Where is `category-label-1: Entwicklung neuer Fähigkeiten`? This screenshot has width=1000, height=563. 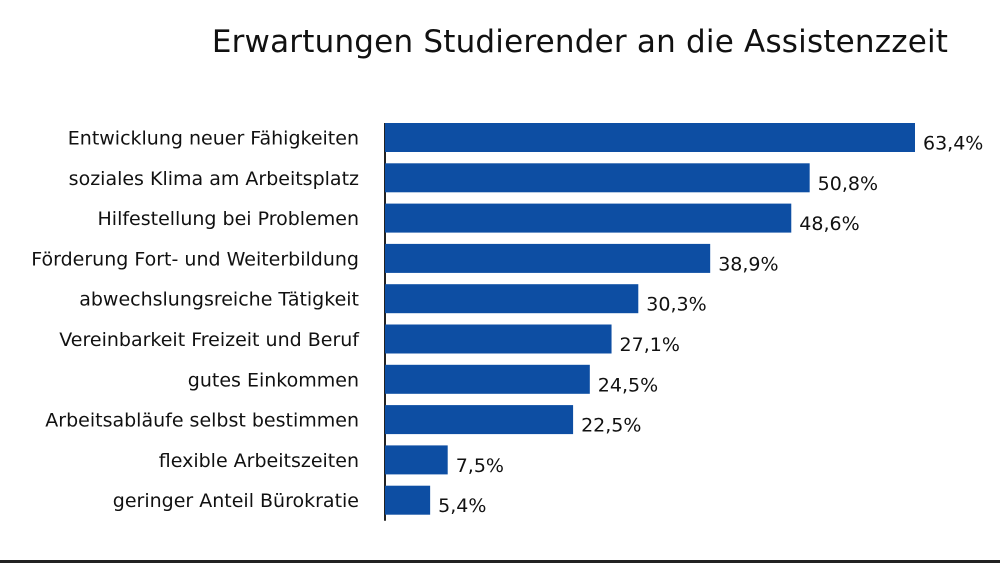
category-label-1: Entwicklung neuer Fähigkeiten is located at coordinates (213, 139).